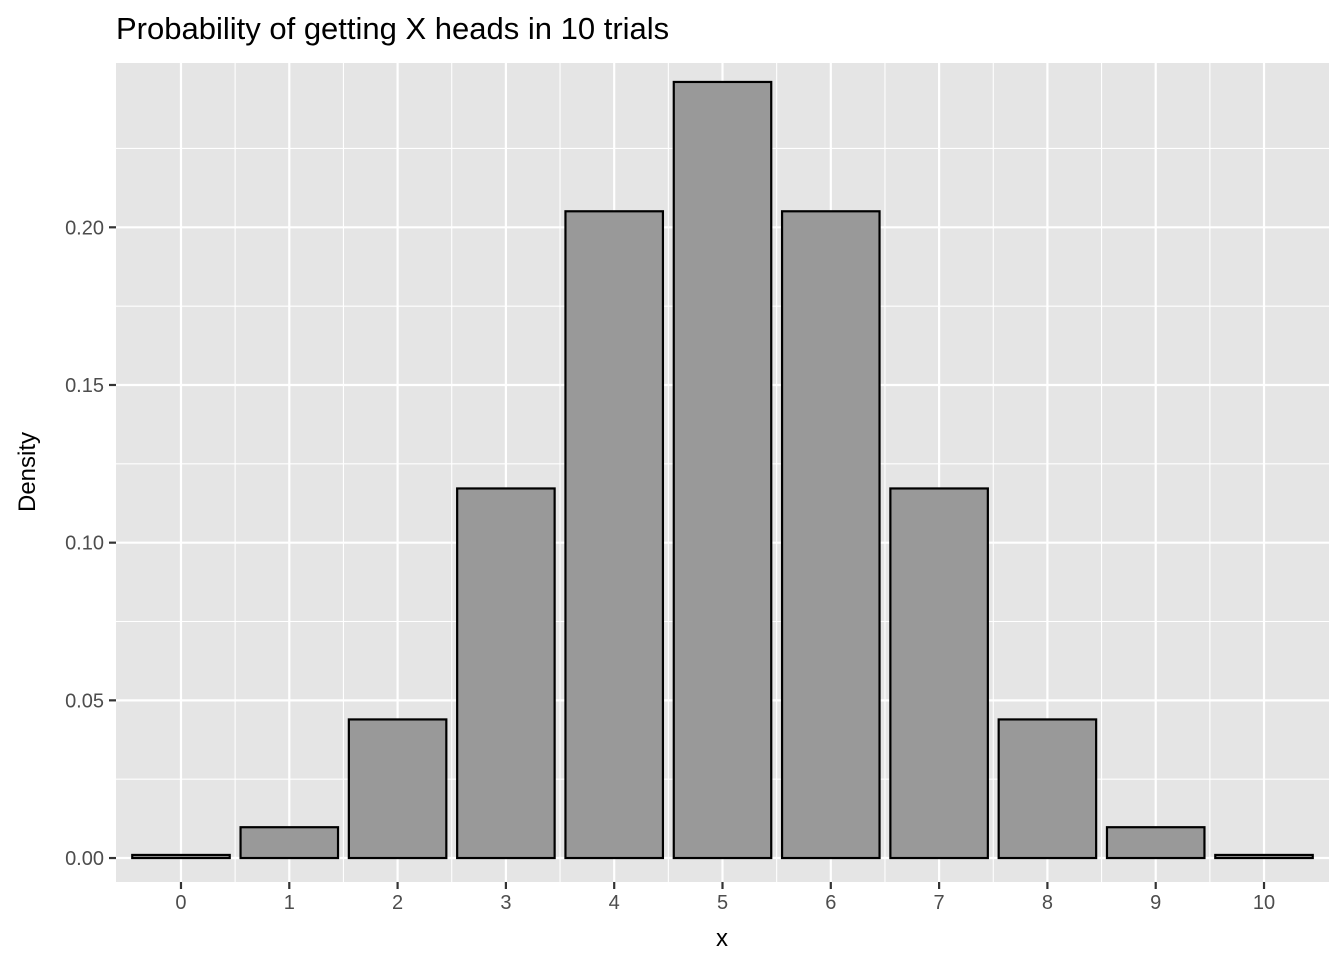 This screenshot has height=960, width=1344. I want to click on x-axis: 0 1 2 3 4 5 6 7 8 9 10, so click(725, 898).